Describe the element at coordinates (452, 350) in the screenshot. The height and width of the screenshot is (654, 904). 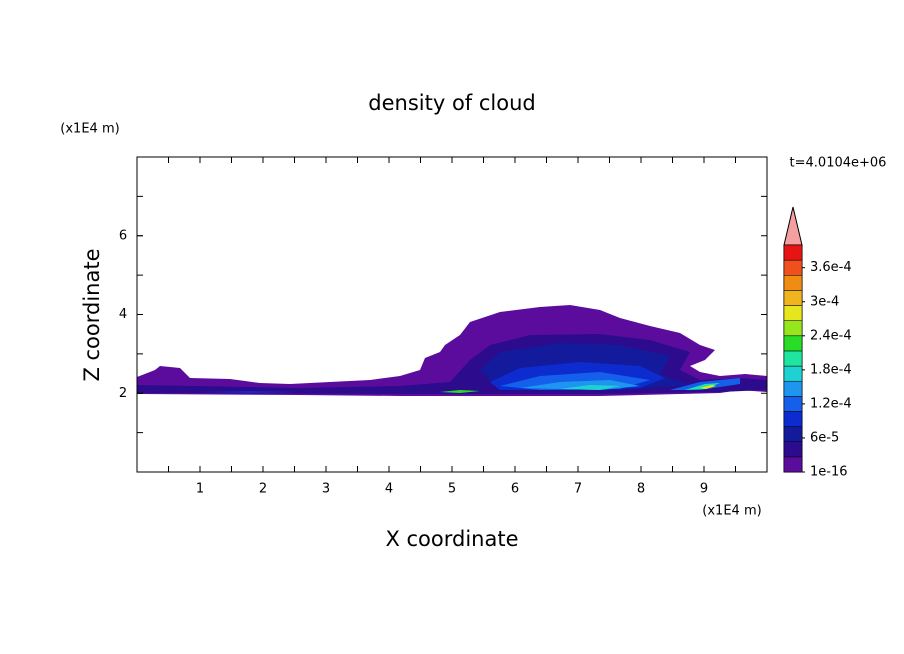
I see `contour-field` at that location.